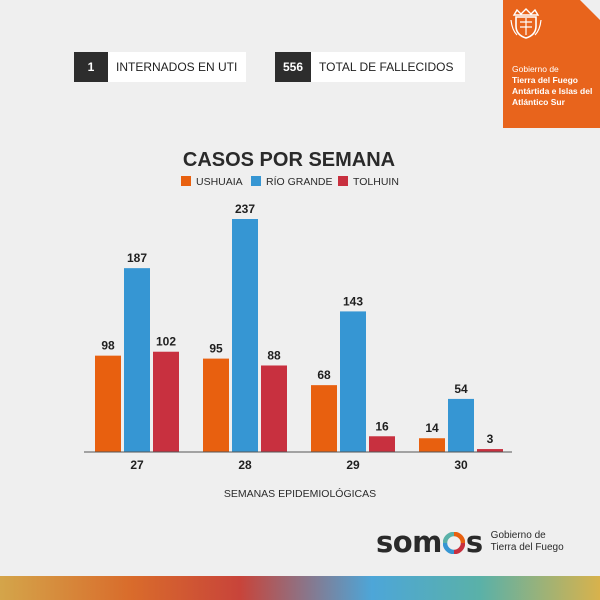  What do you see at coordinates (535, 69) in the screenshot?
I see `government-name-line1: Gobierno de` at bounding box center [535, 69].